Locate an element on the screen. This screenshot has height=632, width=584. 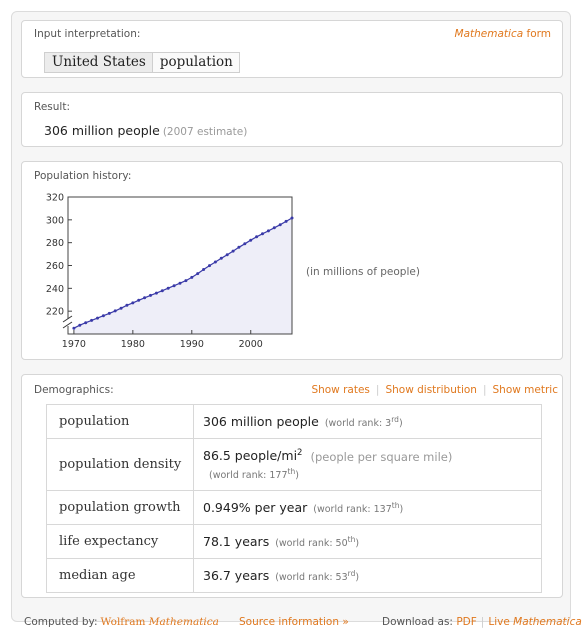
row-value: 306 million people (world rank: 3rd) is located at coordinates (367, 421).